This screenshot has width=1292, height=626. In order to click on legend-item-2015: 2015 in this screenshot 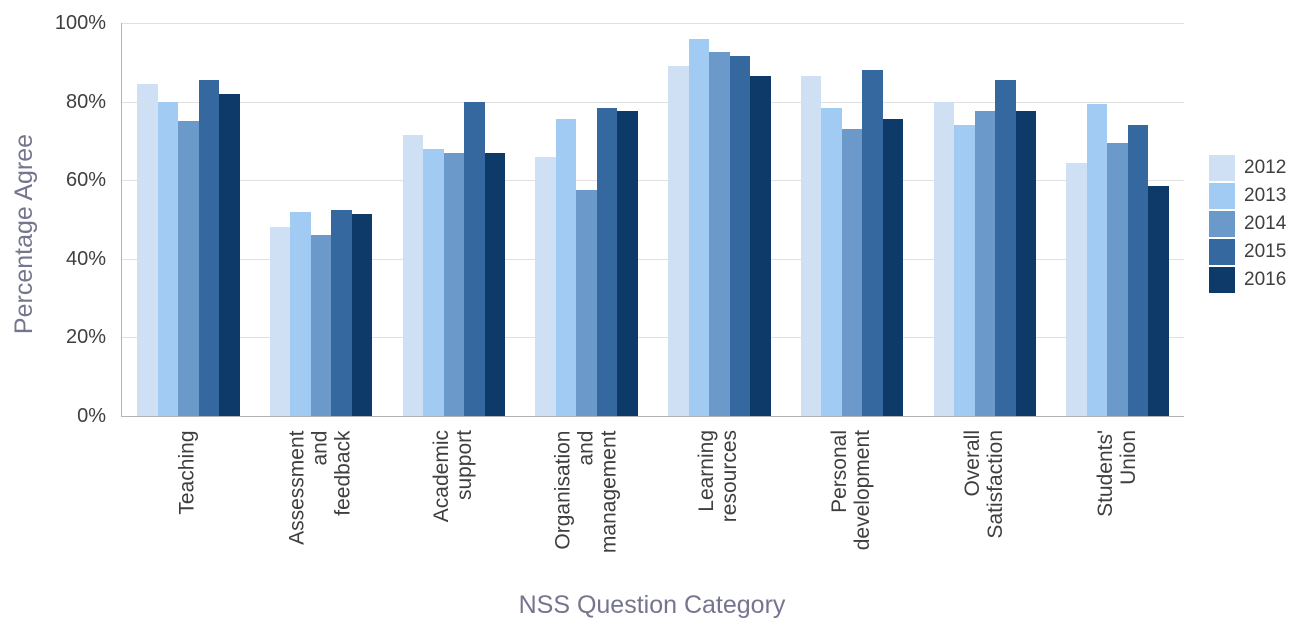, I will do `click(1247, 252)`.